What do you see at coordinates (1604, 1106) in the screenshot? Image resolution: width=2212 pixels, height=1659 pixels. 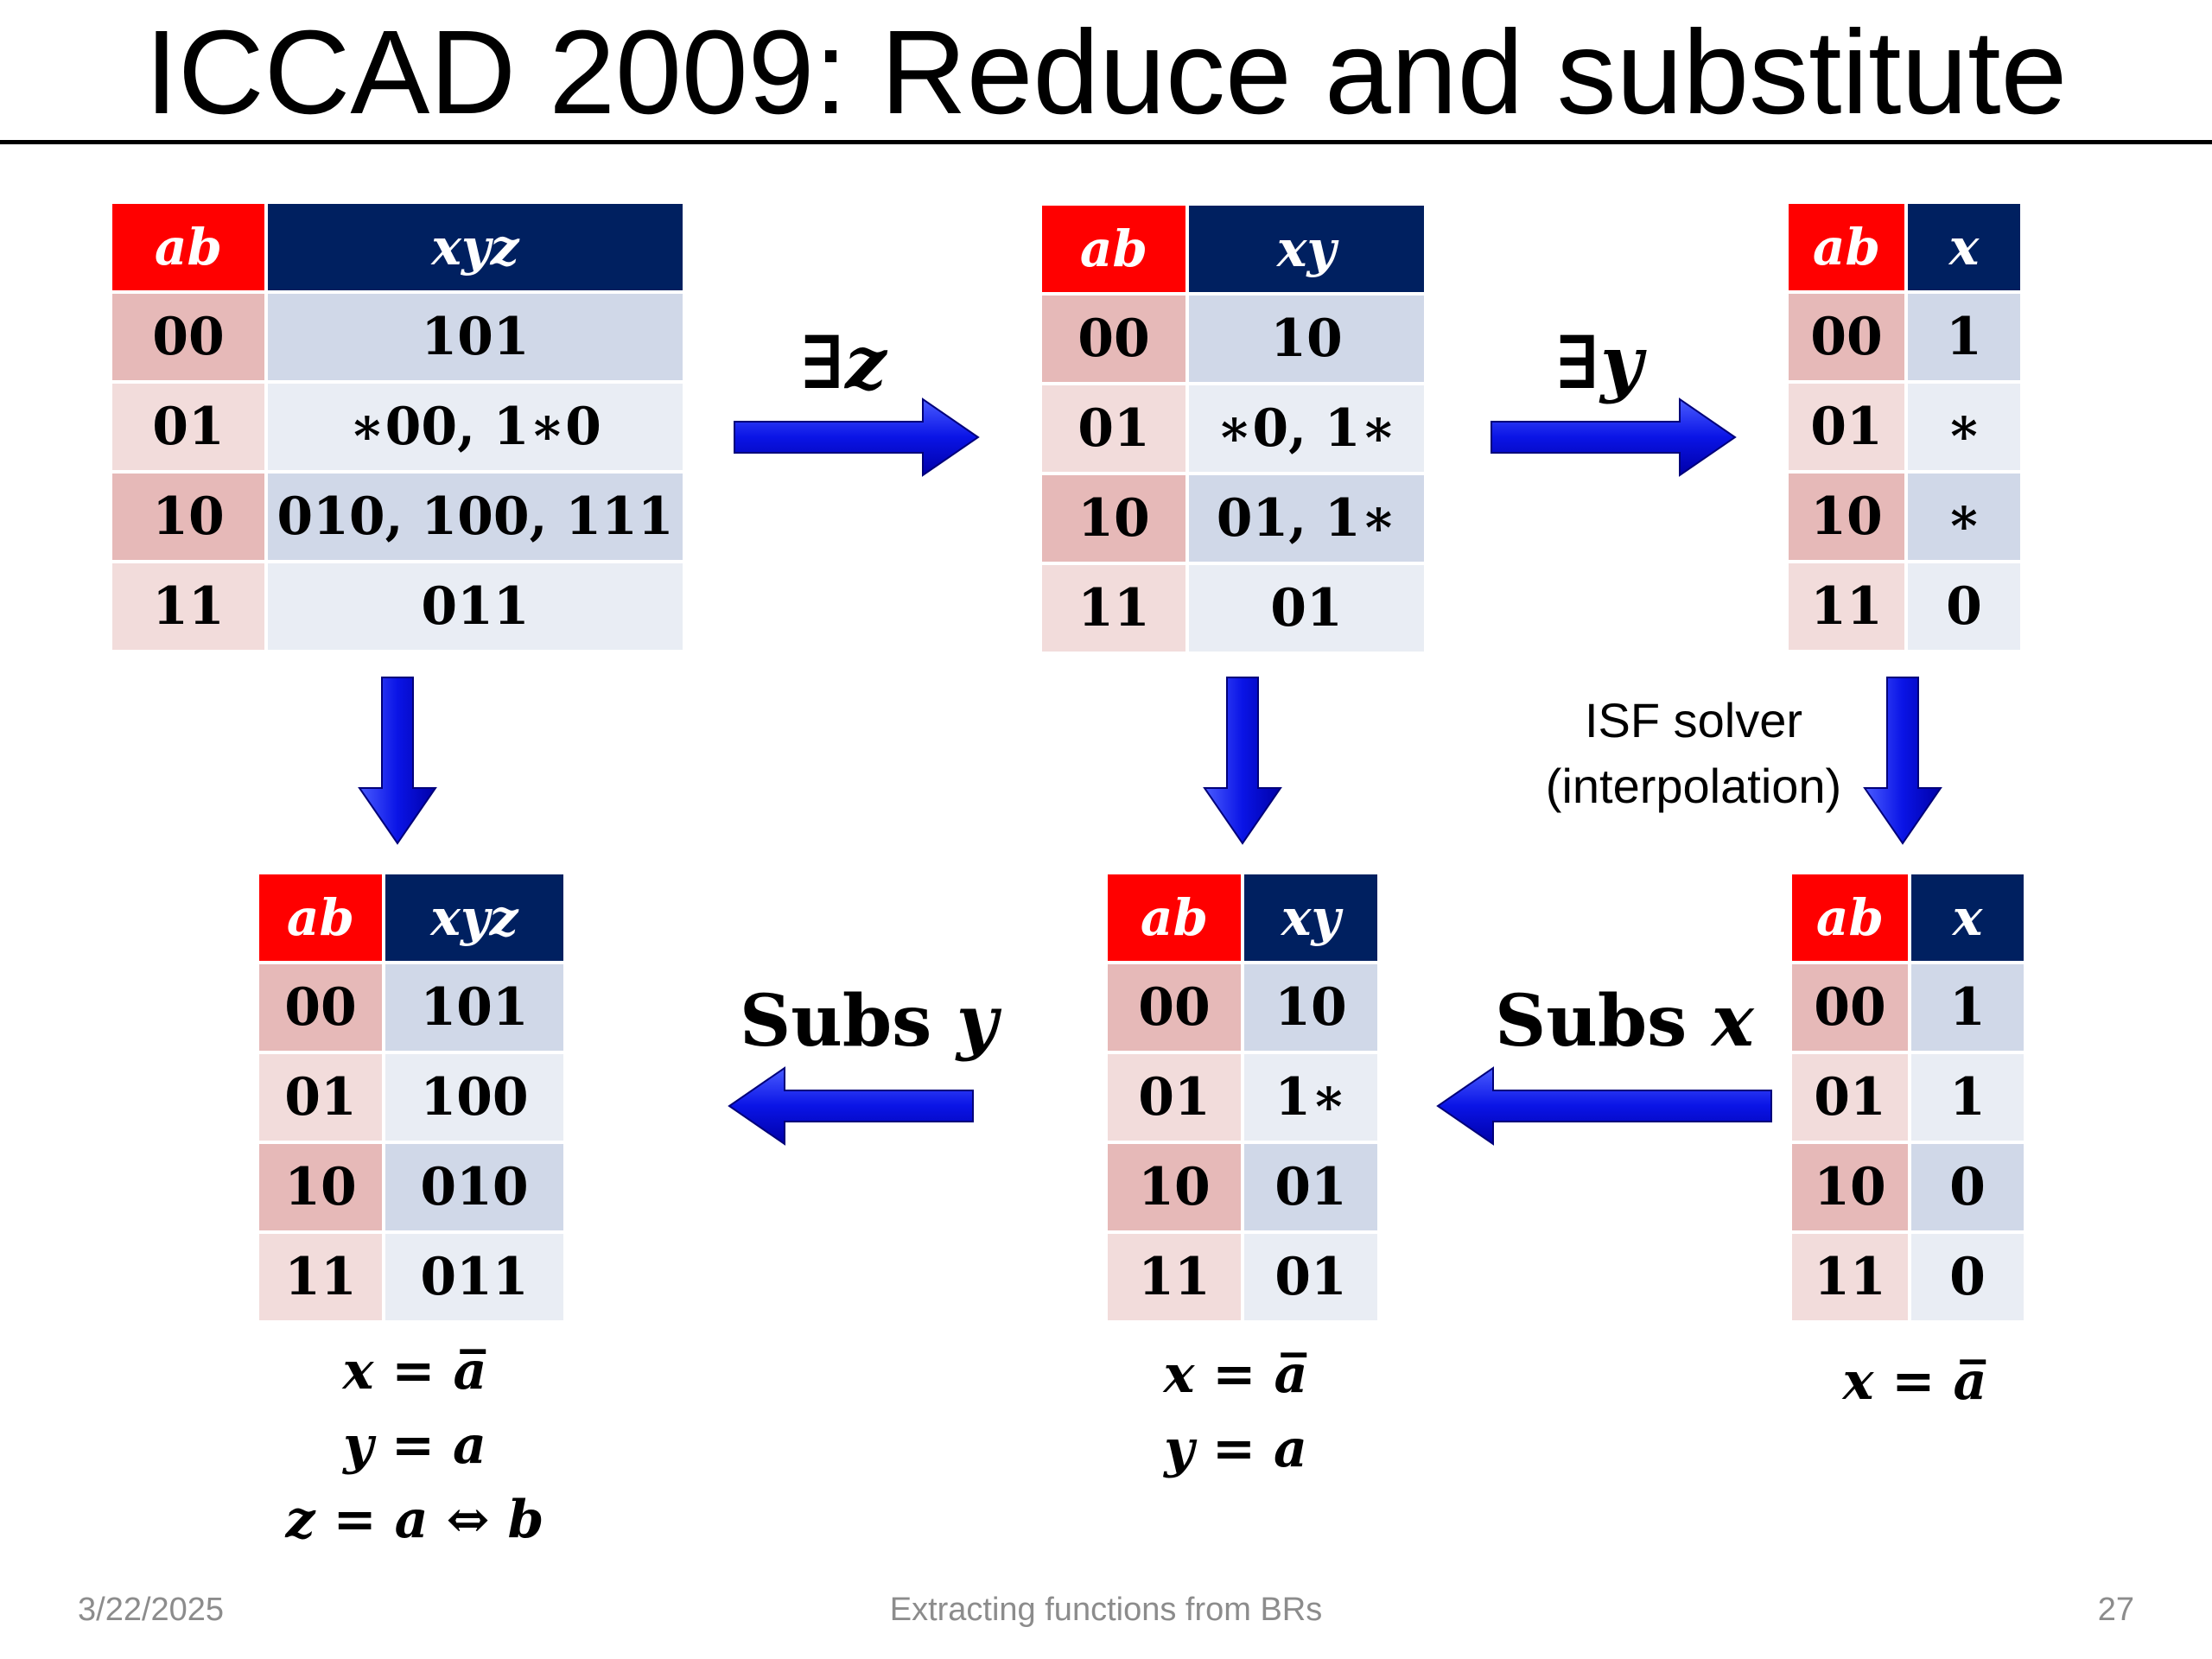 I see `arrow-left-subs-x-icon` at bounding box center [1604, 1106].